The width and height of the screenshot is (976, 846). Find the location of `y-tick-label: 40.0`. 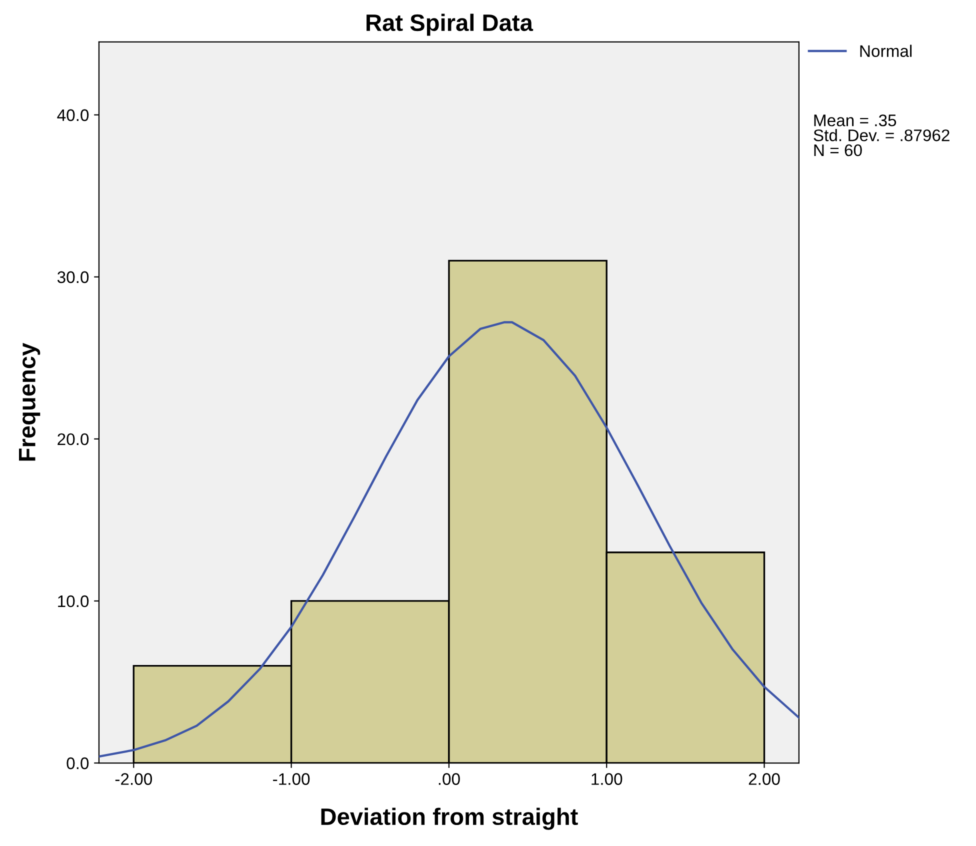

y-tick-label: 40.0 is located at coordinates (73, 115).